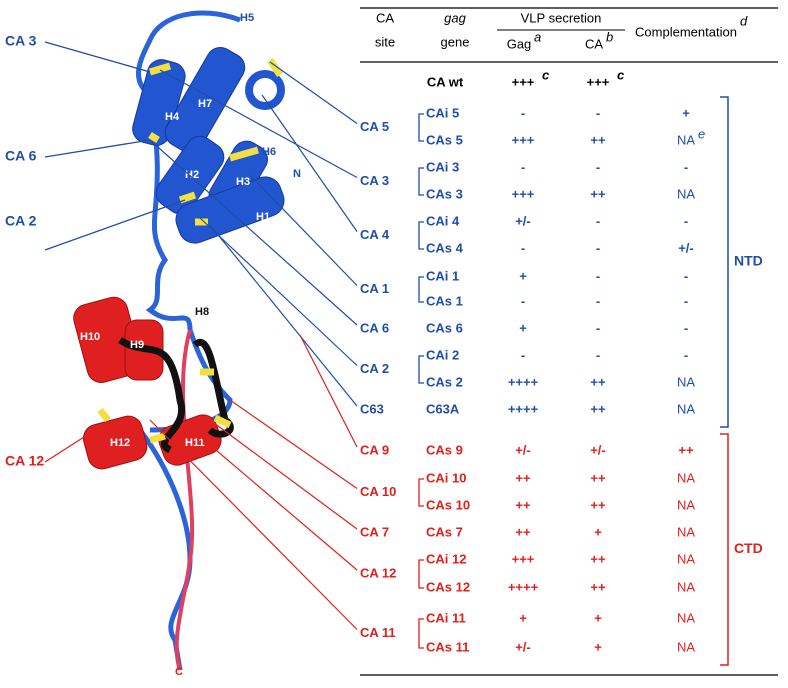 The width and height of the screenshot is (788, 688). What do you see at coordinates (372, 408) in the screenshot?
I see `site-label: C63` at bounding box center [372, 408].